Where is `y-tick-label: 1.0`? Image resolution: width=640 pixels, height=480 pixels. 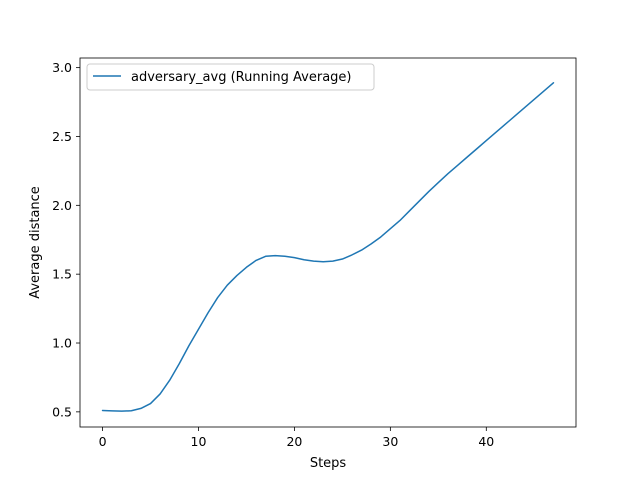
y-tick-label: 1.0 is located at coordinates (62, 343).